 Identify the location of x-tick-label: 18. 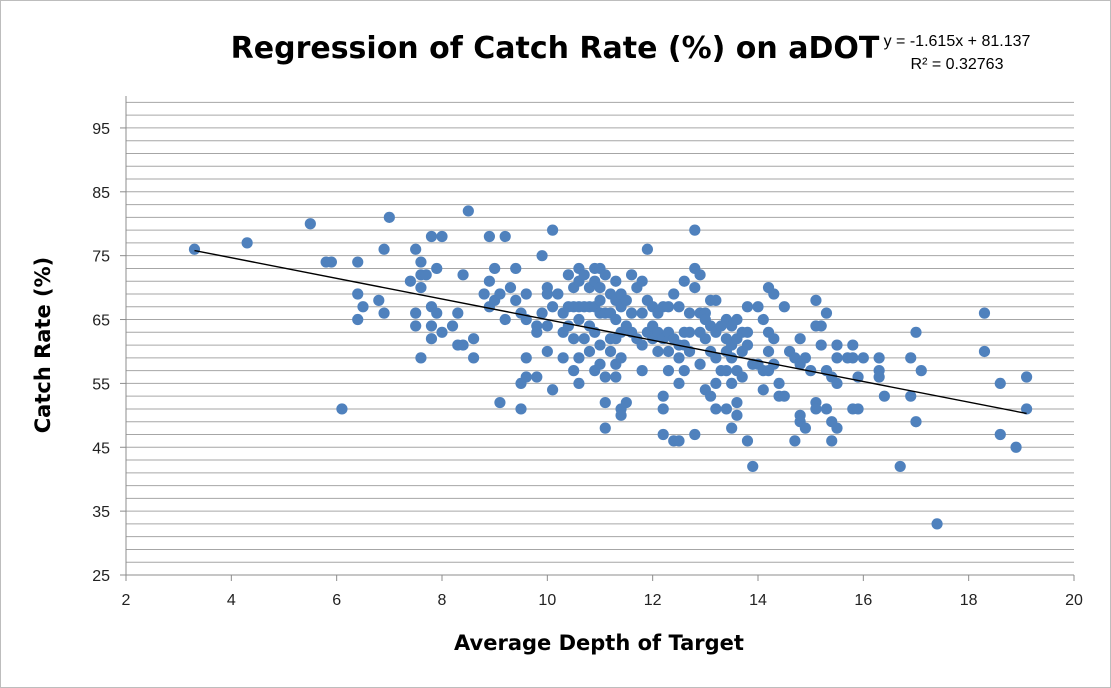
(969, 600).